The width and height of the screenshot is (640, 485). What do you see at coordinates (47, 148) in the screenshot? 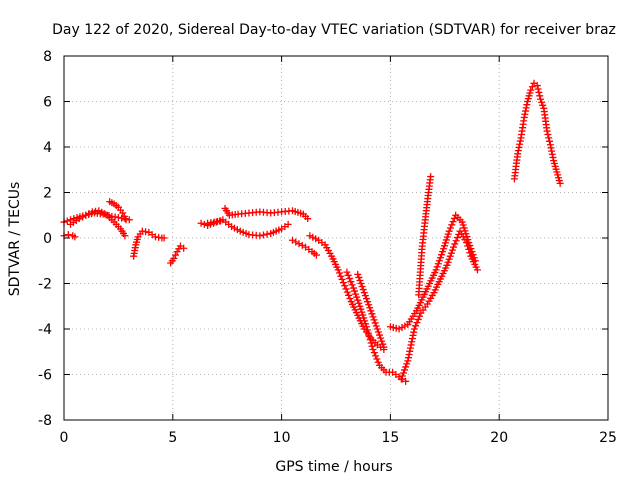
I see `y-tick-label: 4` at bounding box center [47, 148].